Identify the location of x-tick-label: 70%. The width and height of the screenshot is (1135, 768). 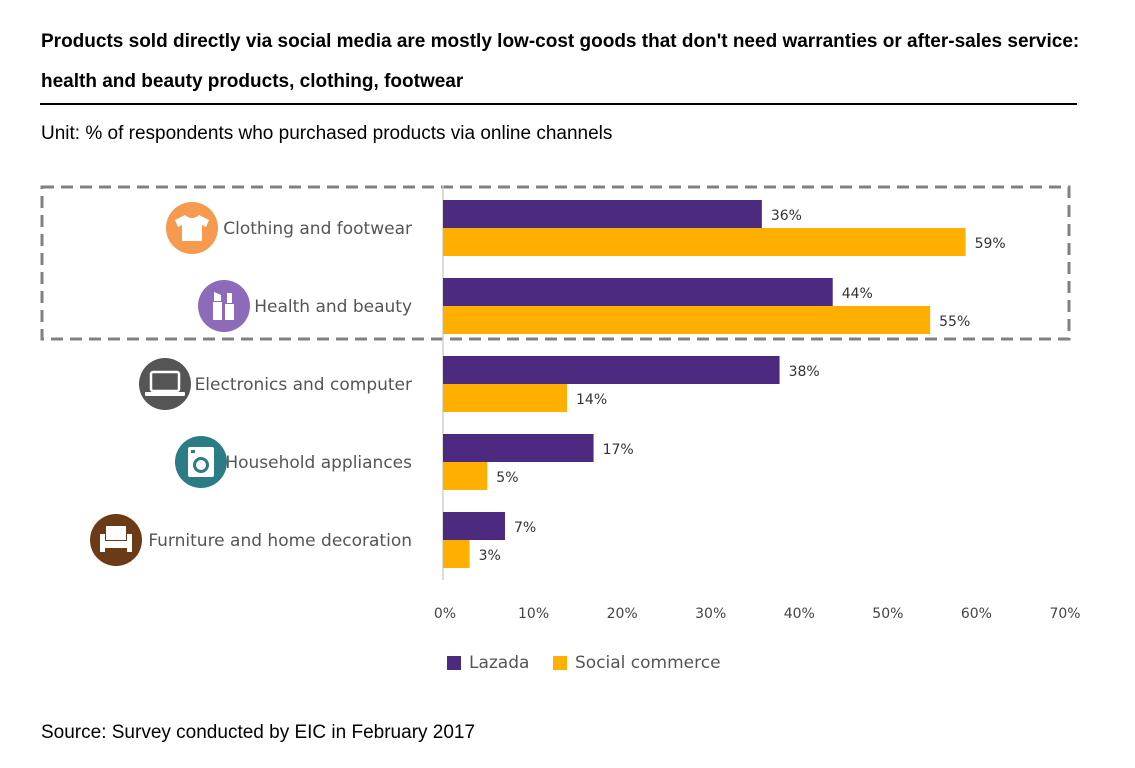
(1064, 614).